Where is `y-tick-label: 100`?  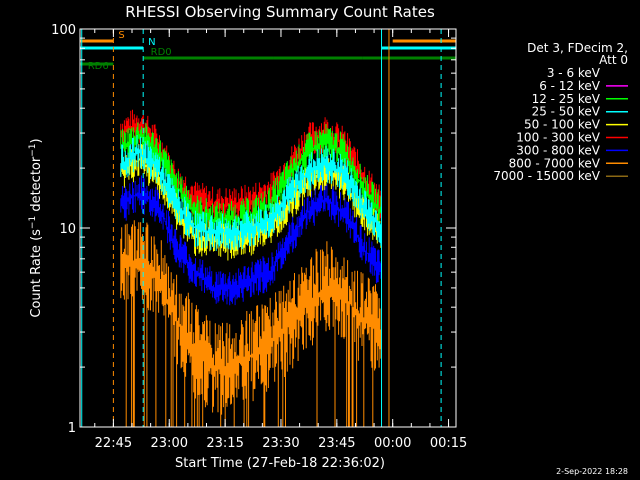 y-tick-label: 100 is located at coordinates (63, 30).